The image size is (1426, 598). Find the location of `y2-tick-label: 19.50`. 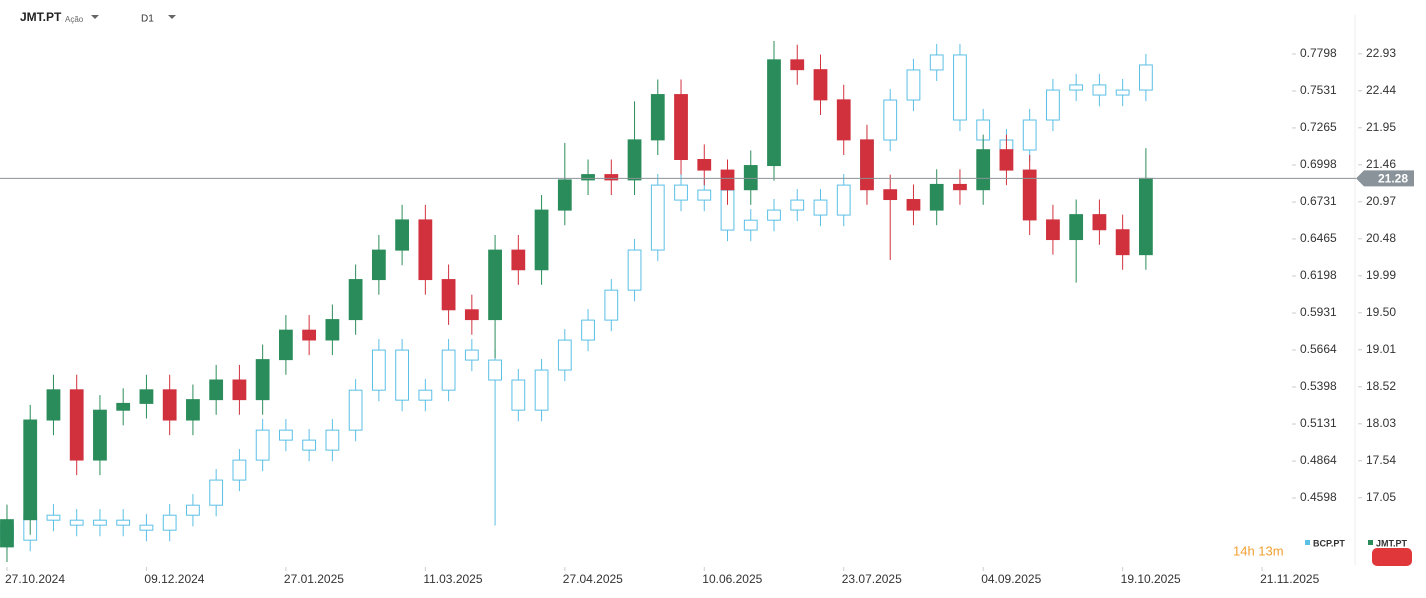

y2-tick-label: 19.50 is located at coordinates (1381, 312).